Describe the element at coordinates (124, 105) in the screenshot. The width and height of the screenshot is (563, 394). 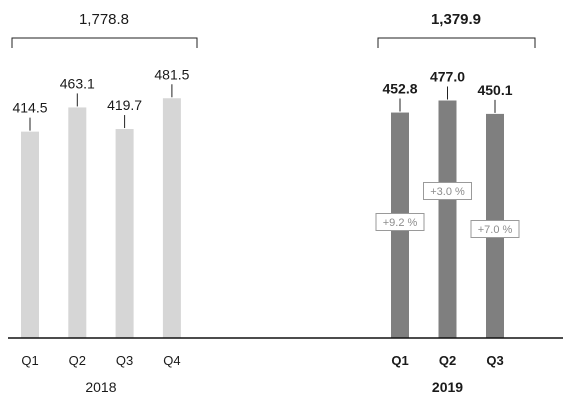
I see `group-2018-value-label-Q3: 419.7` at that location.